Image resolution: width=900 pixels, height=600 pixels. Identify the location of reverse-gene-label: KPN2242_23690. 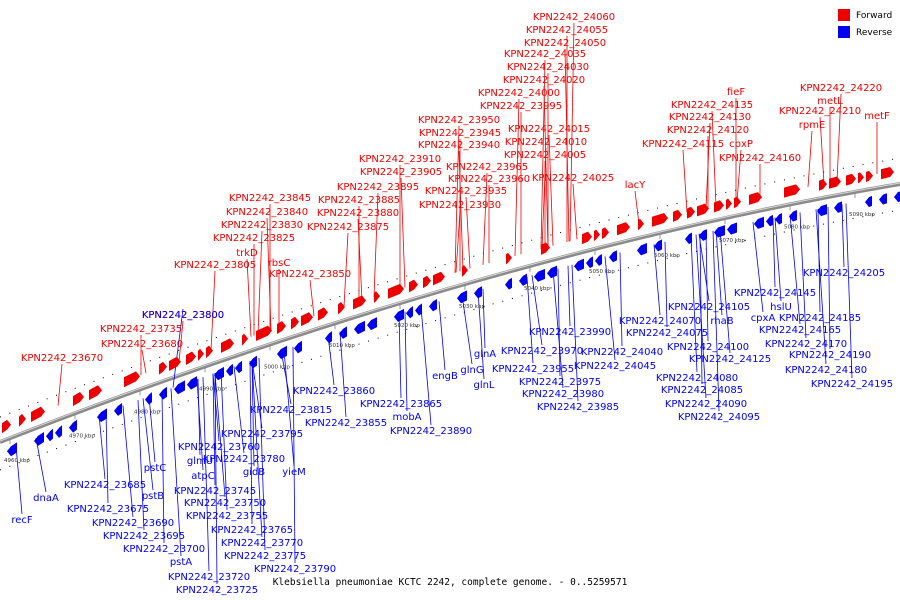
(133, 523).